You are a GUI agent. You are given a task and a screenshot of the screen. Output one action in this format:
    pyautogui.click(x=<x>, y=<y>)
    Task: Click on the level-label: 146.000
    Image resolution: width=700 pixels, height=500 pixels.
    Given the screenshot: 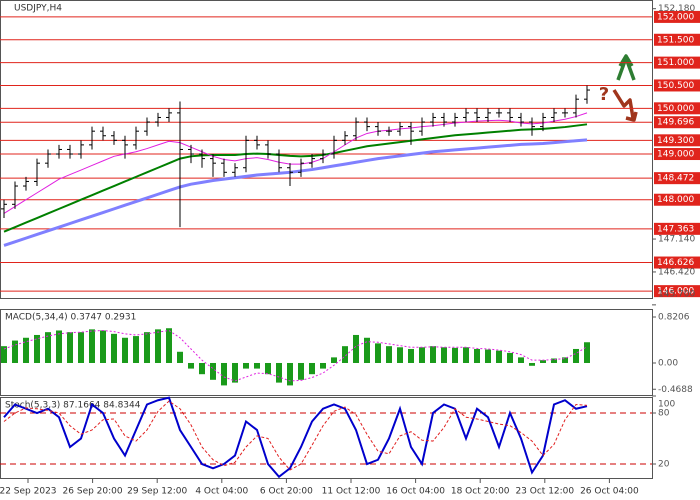 What is the action you would take?
    pyautogui.click(x=675, y=292)
    